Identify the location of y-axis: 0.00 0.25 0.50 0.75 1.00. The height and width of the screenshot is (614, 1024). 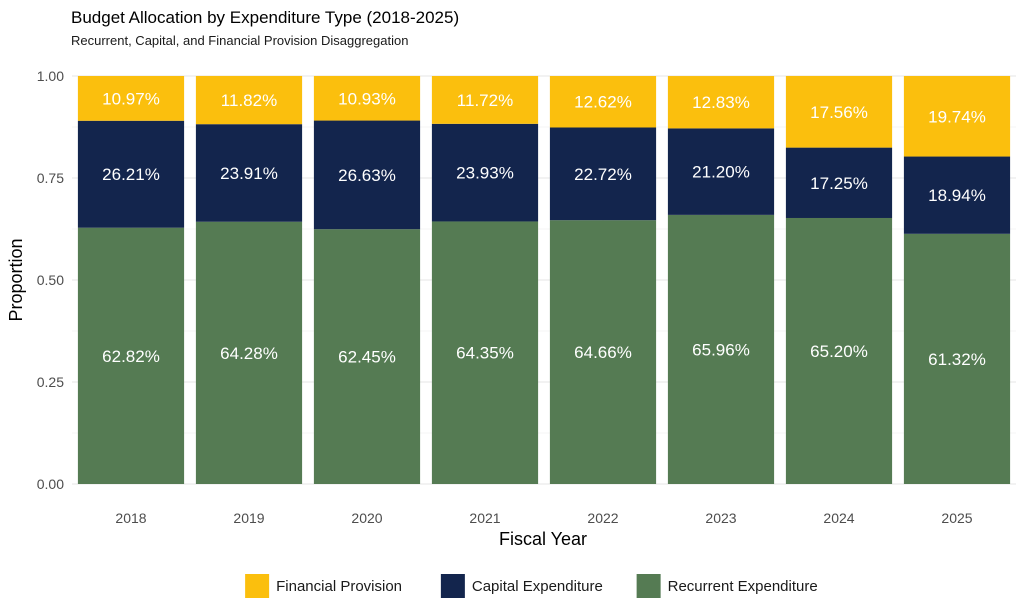
(50, 280).